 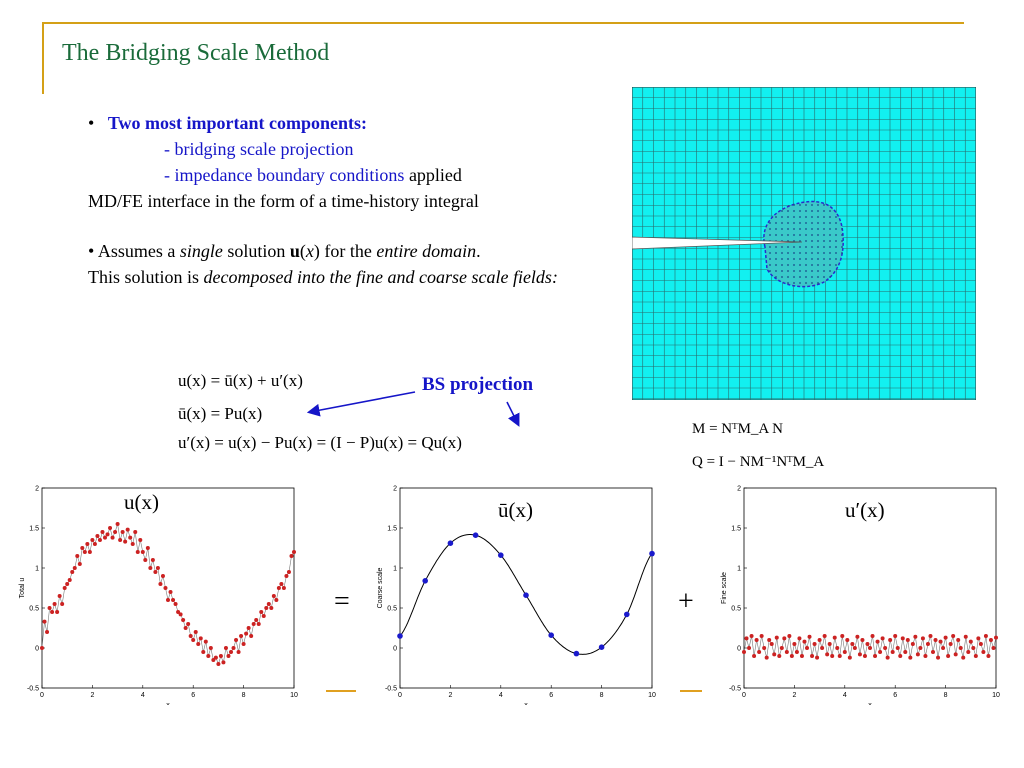 I want to click on plot-title-total: u(x), so click(x=141, y=502).